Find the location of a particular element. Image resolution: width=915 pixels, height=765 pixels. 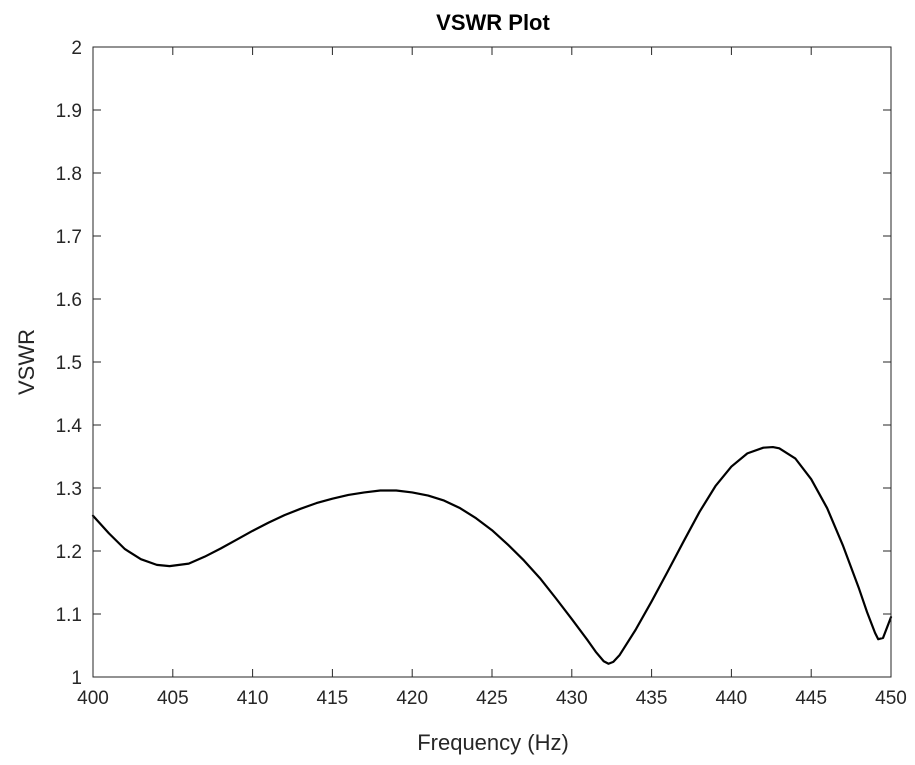

x-tick-label: 405 is located at coordinates (173, 698).